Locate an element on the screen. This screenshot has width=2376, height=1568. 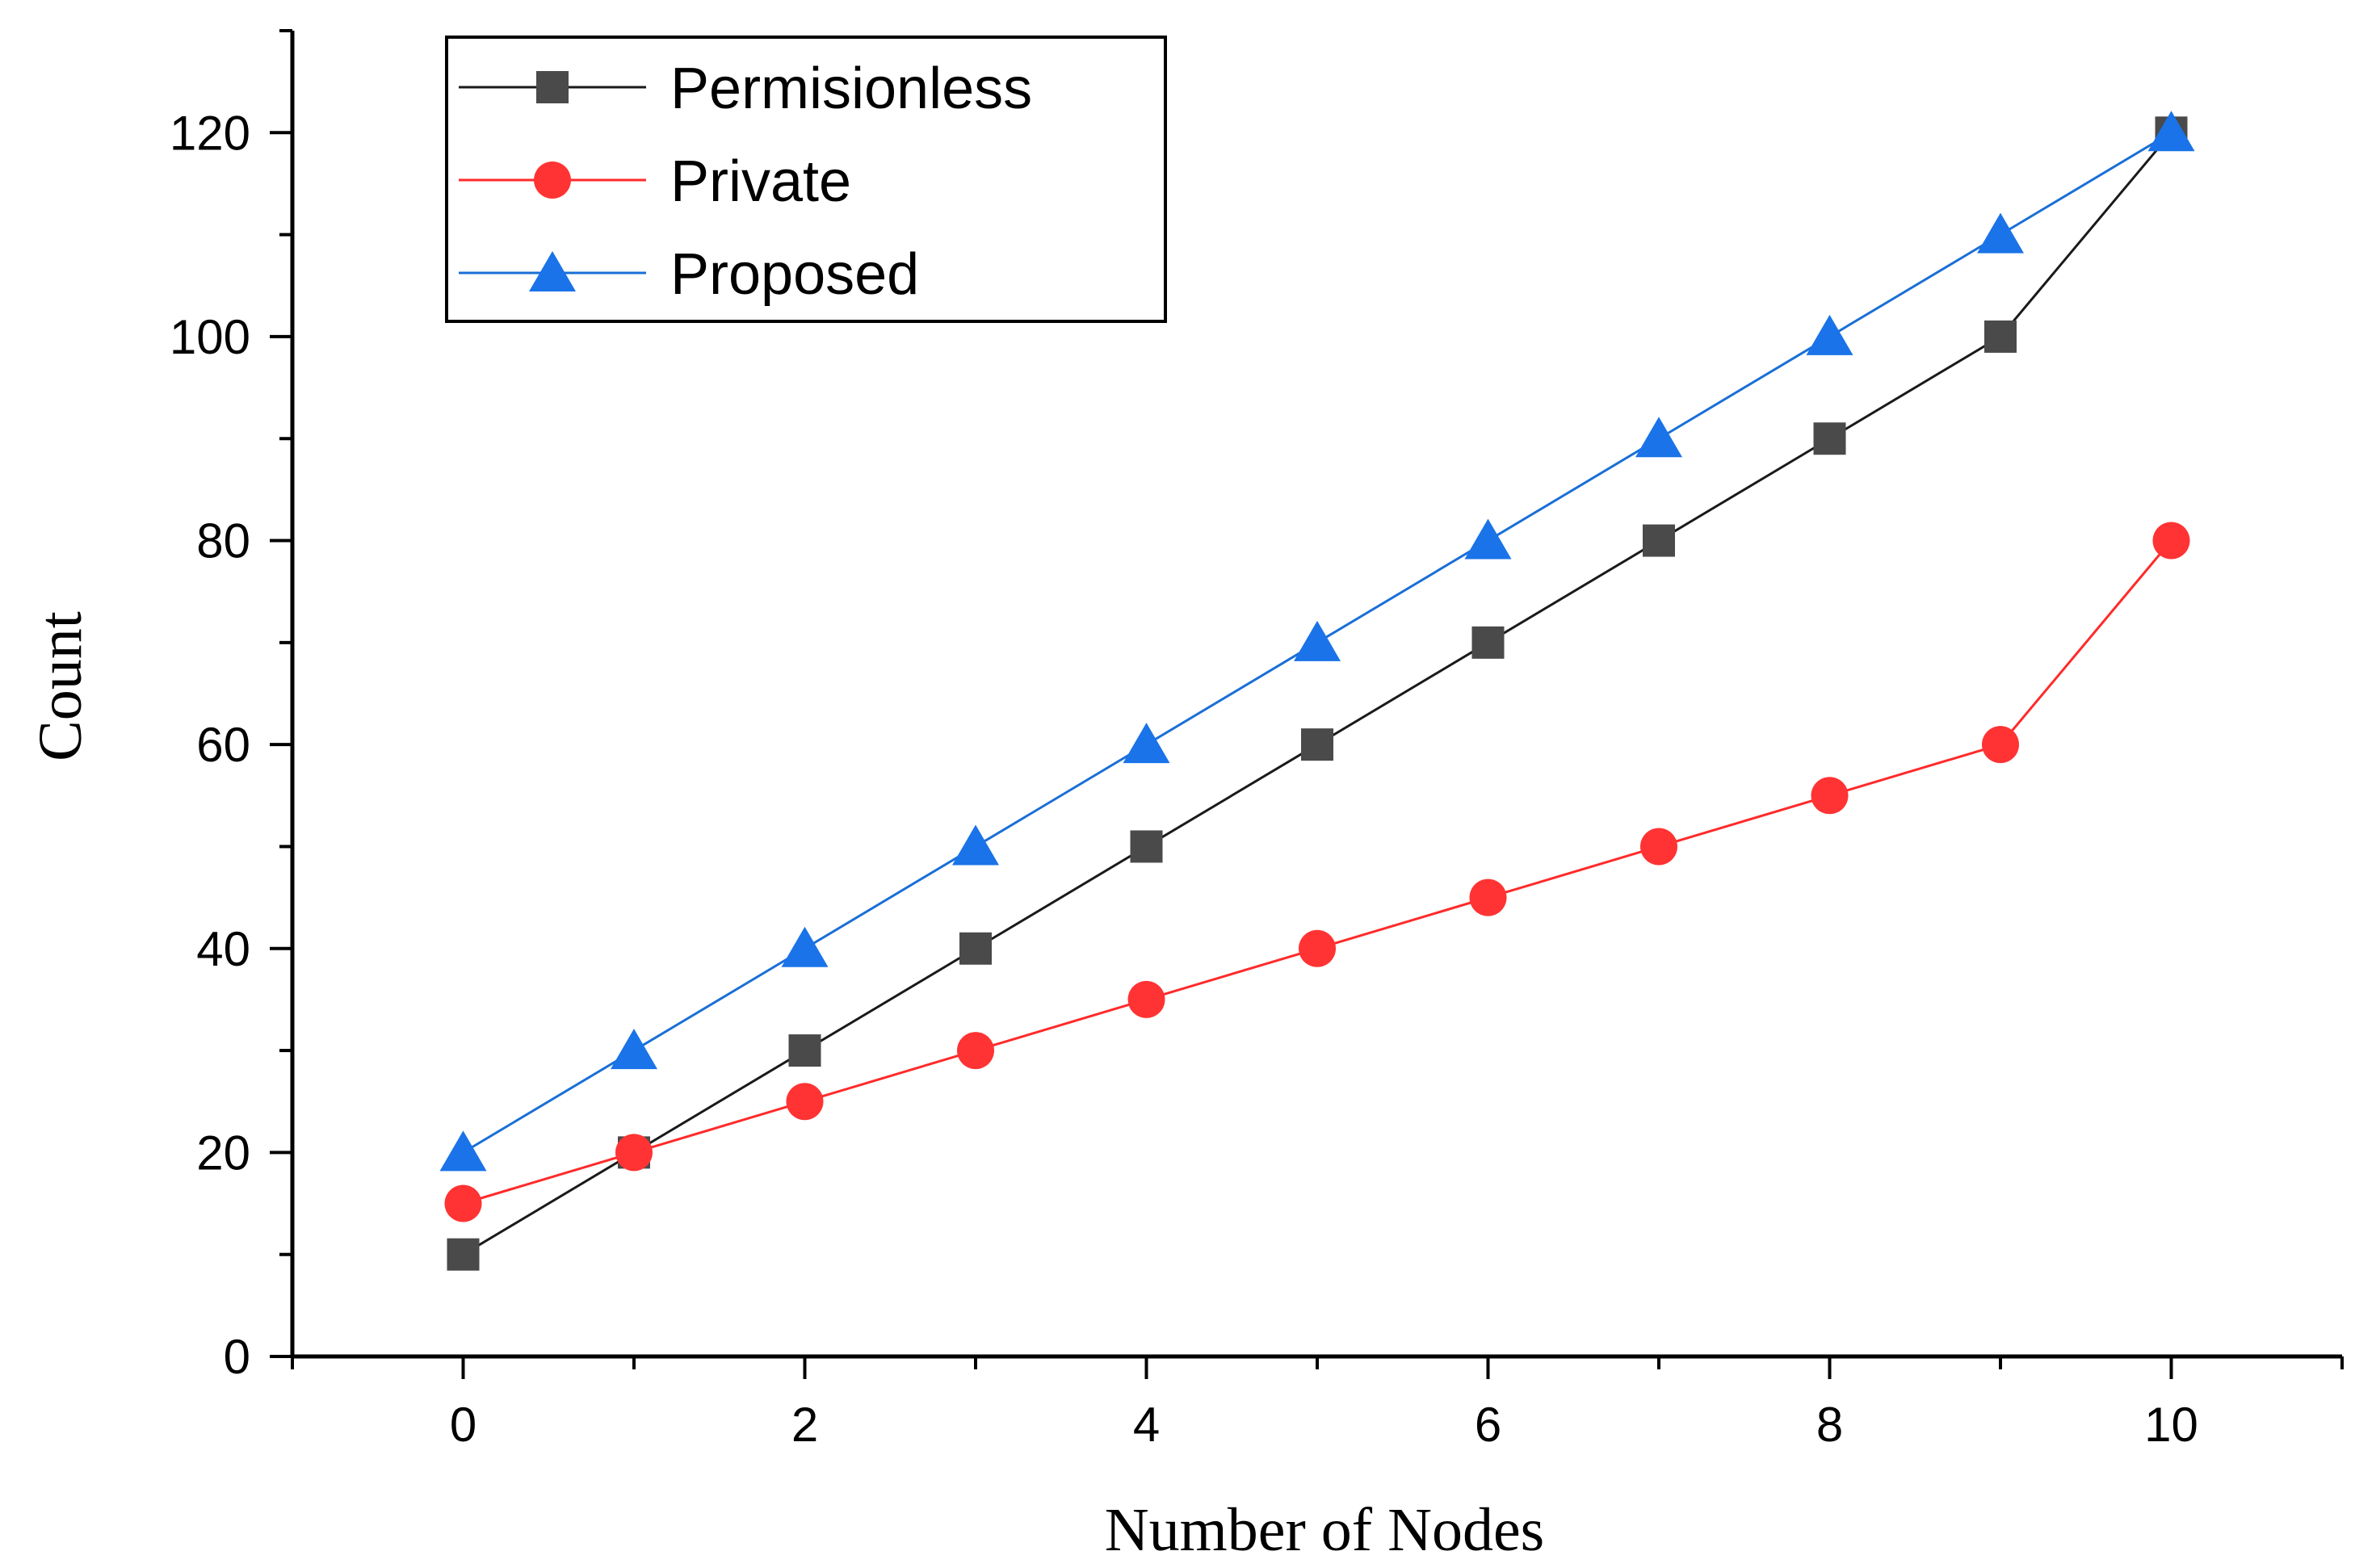
y-tick-label: 0 is located at coordinates (237, 1357).